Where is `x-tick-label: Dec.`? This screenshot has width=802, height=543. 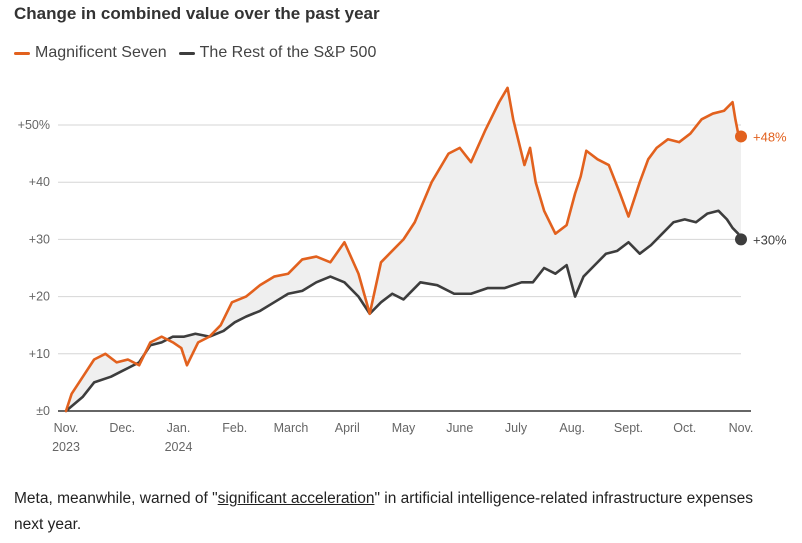 x-tick-label: Dec. is located at coordinates (122, 428).